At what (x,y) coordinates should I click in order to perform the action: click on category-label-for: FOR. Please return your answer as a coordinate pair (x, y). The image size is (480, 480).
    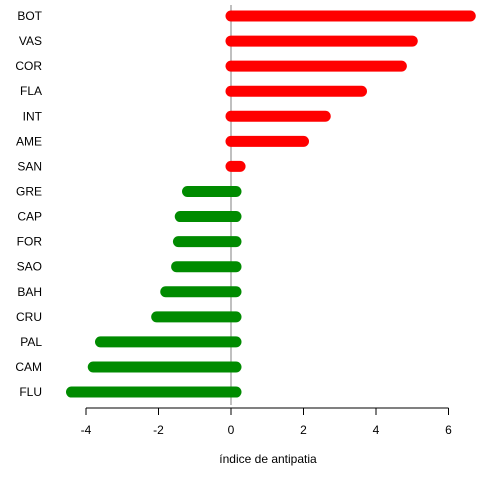
    Looking at the image, I should click on (30, 242).